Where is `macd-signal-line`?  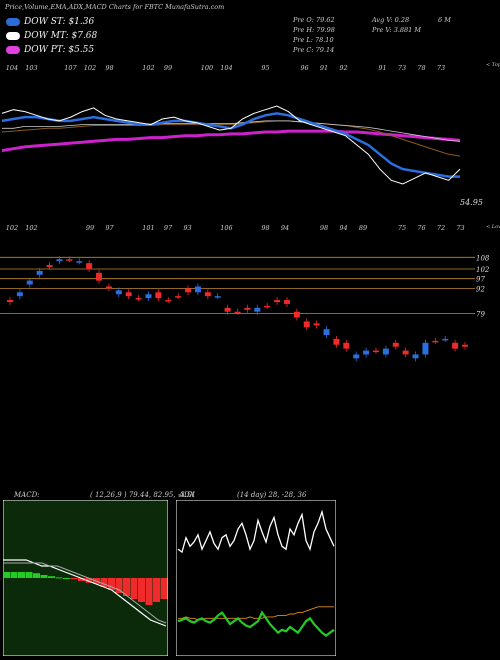 macd-signal-line is located at coordinates (85, 593).